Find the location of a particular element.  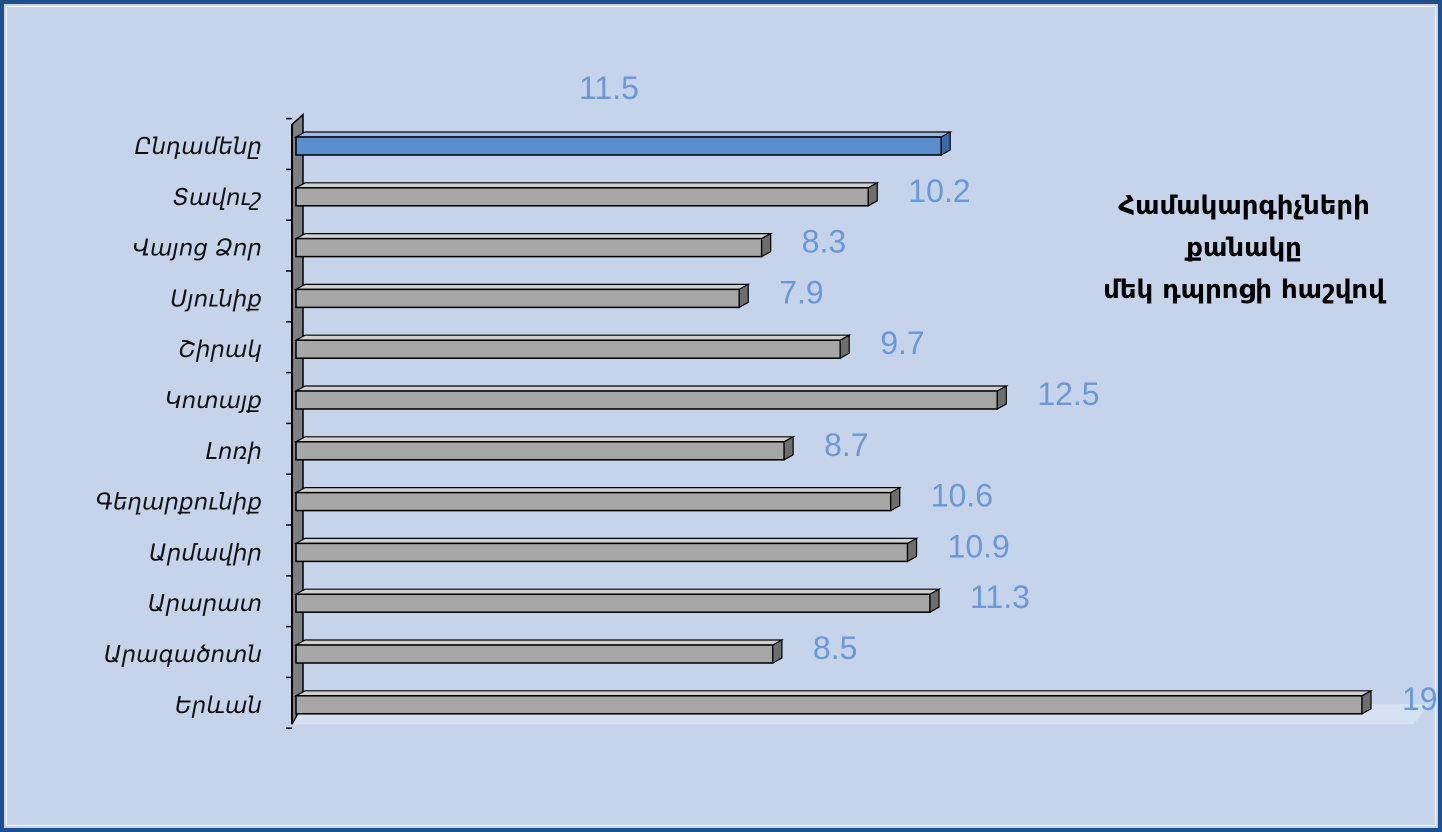

value-label: 12.5 is located at coordinates (1068, 394).